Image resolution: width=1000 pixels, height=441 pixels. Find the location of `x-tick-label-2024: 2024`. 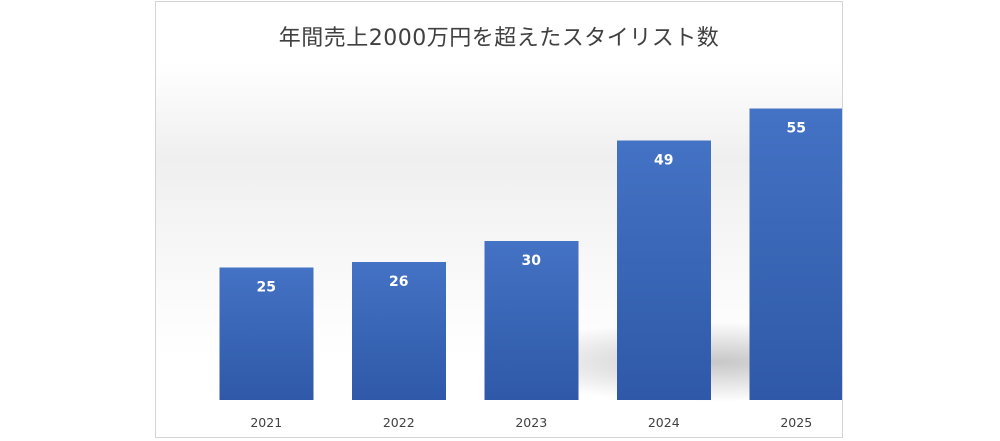

x-tick-label-2024: 2024 is located at coordinates (664, 422).